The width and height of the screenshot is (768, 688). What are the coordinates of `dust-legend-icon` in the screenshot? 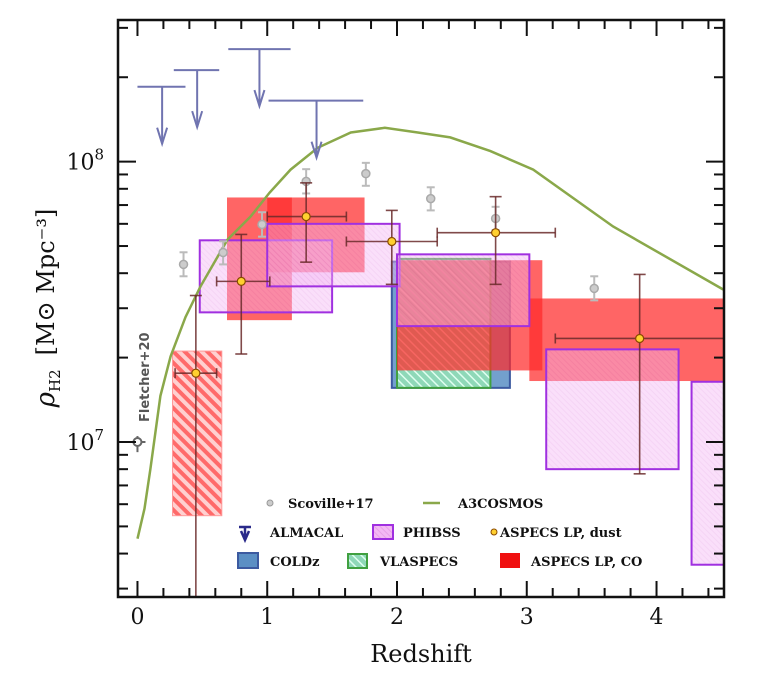 It's located at (494, 532).